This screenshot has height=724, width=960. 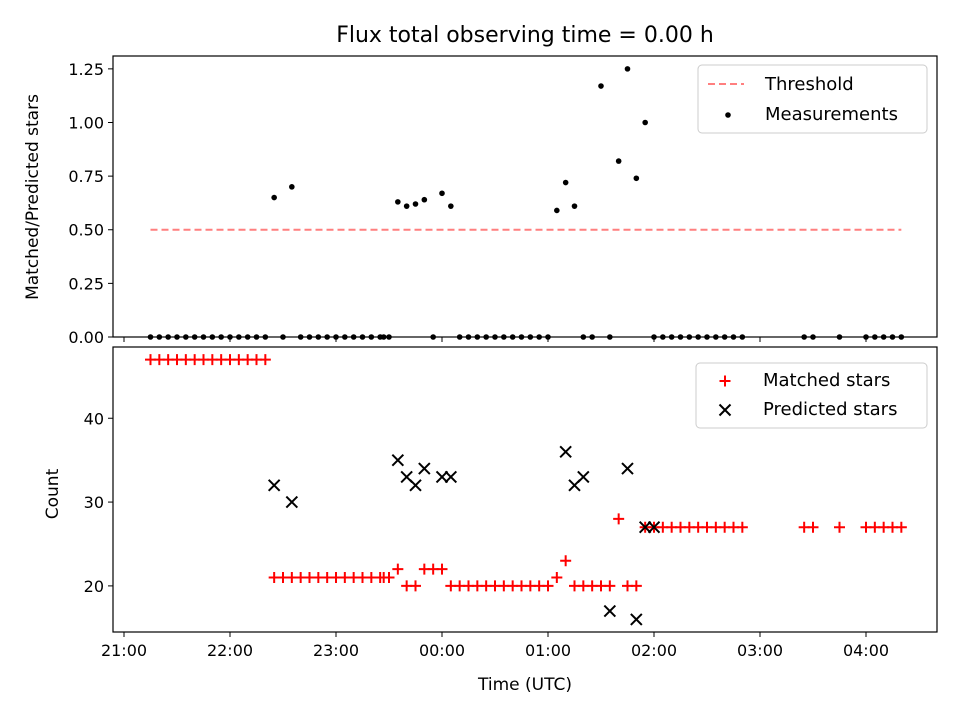 What do you see at coordinates (86, 283) in the screenshot?
I see `top-ytick-label: 0.25` at bounding box center [86, 283].